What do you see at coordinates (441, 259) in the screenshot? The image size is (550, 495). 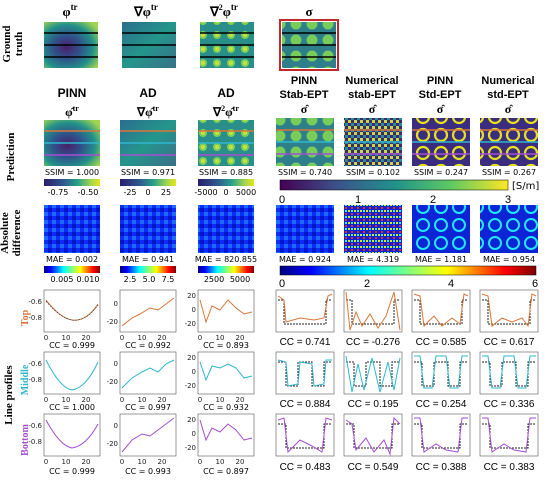 I see `mae-5: MAE = 1.181` at bounding box center [441, 259].